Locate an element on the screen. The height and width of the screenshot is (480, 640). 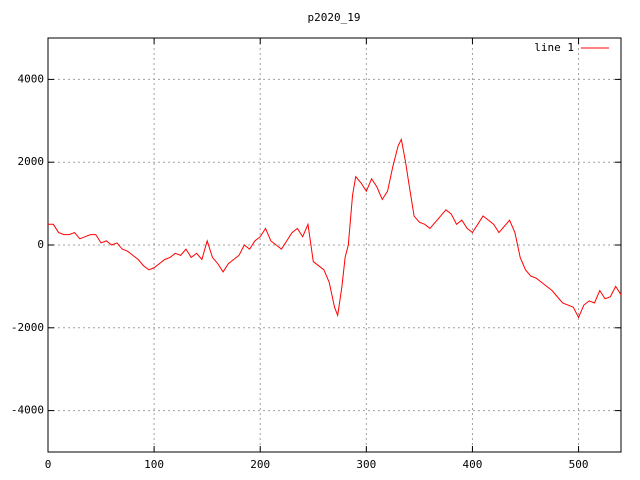
y-tick-label: -2000 is located at coordinates (27, 327).